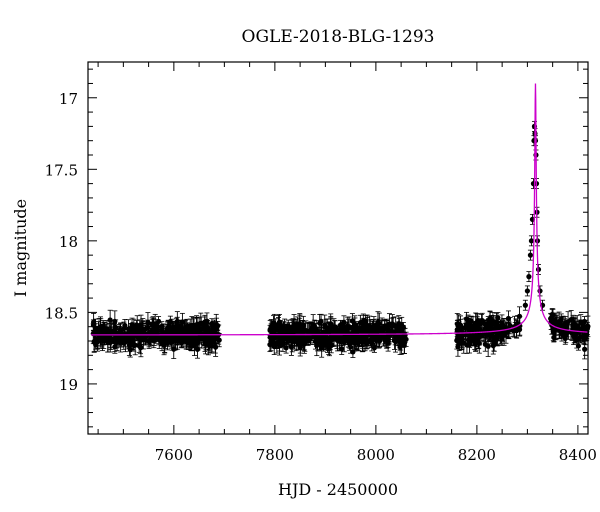 This screenshot has height=512, width=600. What do you see at coordinates (68, 385) in the screenshot?
I see `y-tick-label: 19` at bounding box center [68, 385].